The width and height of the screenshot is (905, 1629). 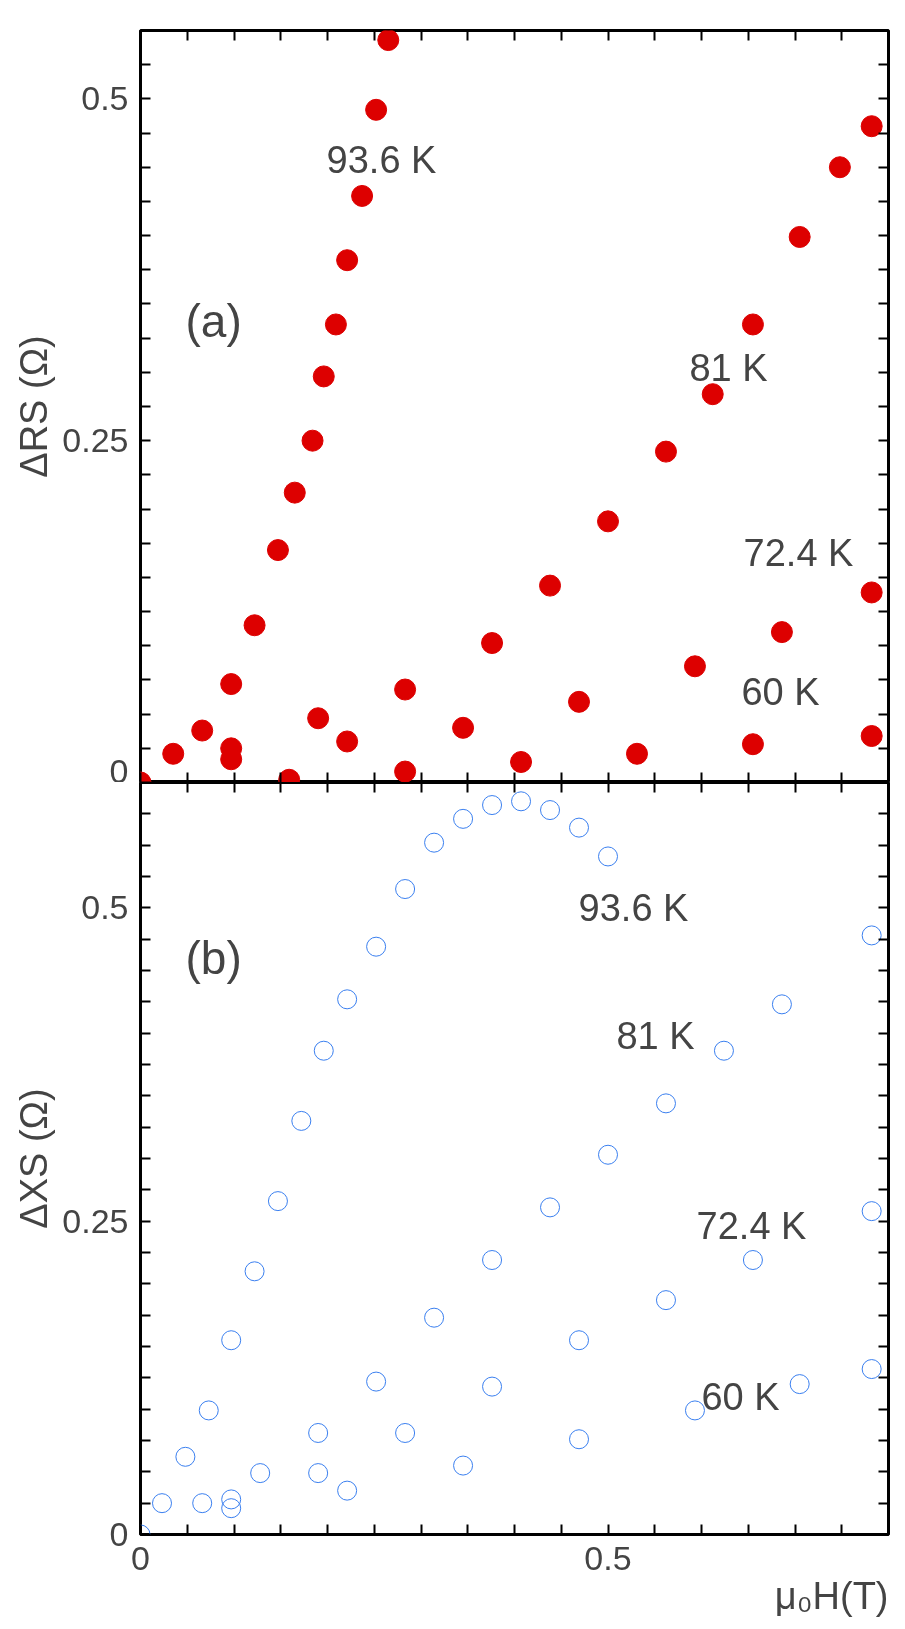 I want to click on x-axis-title: μ₀H(T), so click(x=831, y=1595).